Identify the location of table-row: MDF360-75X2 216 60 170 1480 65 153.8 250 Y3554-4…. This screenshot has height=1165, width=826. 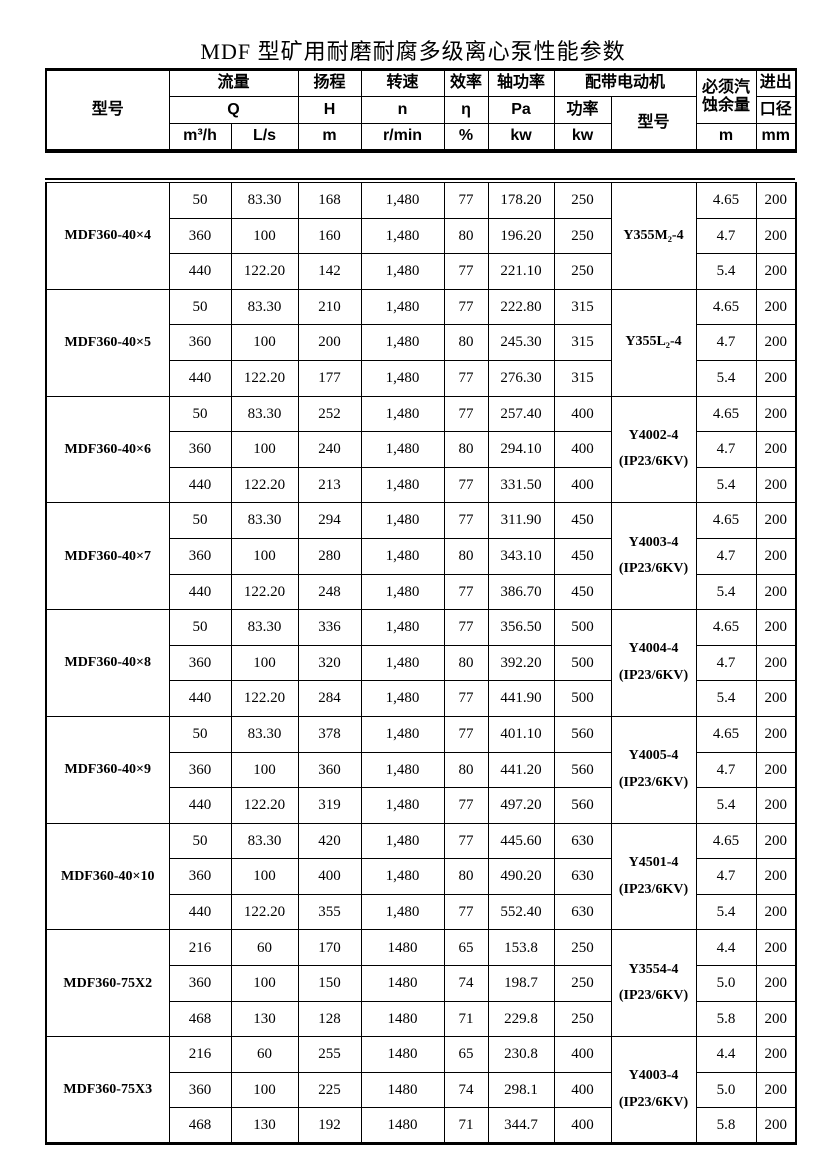
(421, 983).